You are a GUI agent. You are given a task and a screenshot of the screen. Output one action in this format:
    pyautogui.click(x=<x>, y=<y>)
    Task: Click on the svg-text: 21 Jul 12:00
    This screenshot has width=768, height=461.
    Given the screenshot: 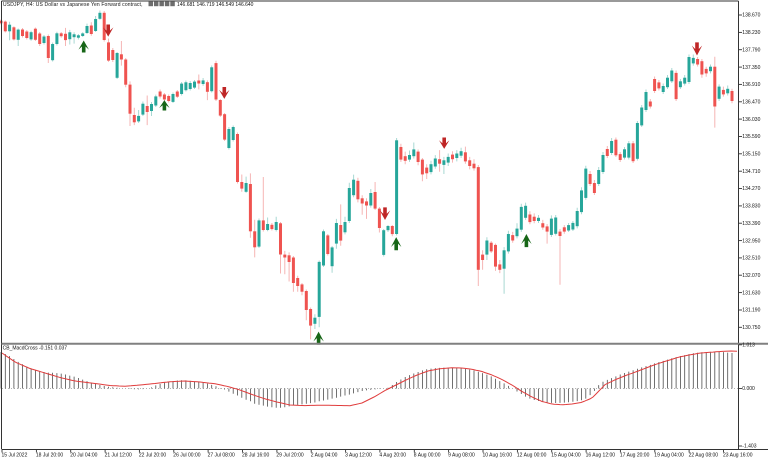 What is the action you would take?
    pyautogui.click(x=118, y=455)
    